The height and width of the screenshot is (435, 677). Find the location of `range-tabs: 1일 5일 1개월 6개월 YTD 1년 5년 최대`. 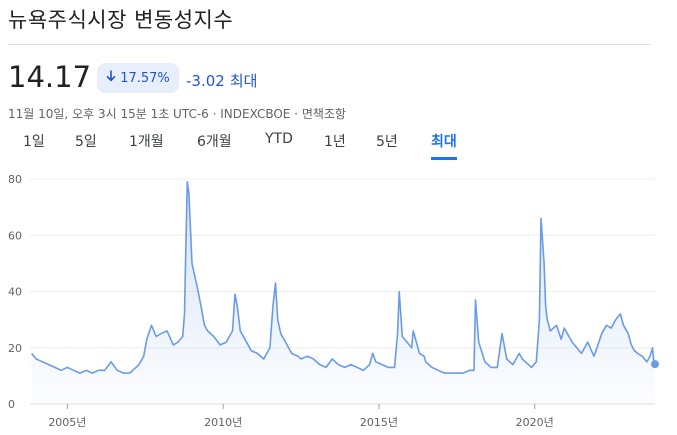

range-tabs: 1일 5일 1개월 6개월 YTD 1년 5년 최대 is located at coordinates (338, 143).